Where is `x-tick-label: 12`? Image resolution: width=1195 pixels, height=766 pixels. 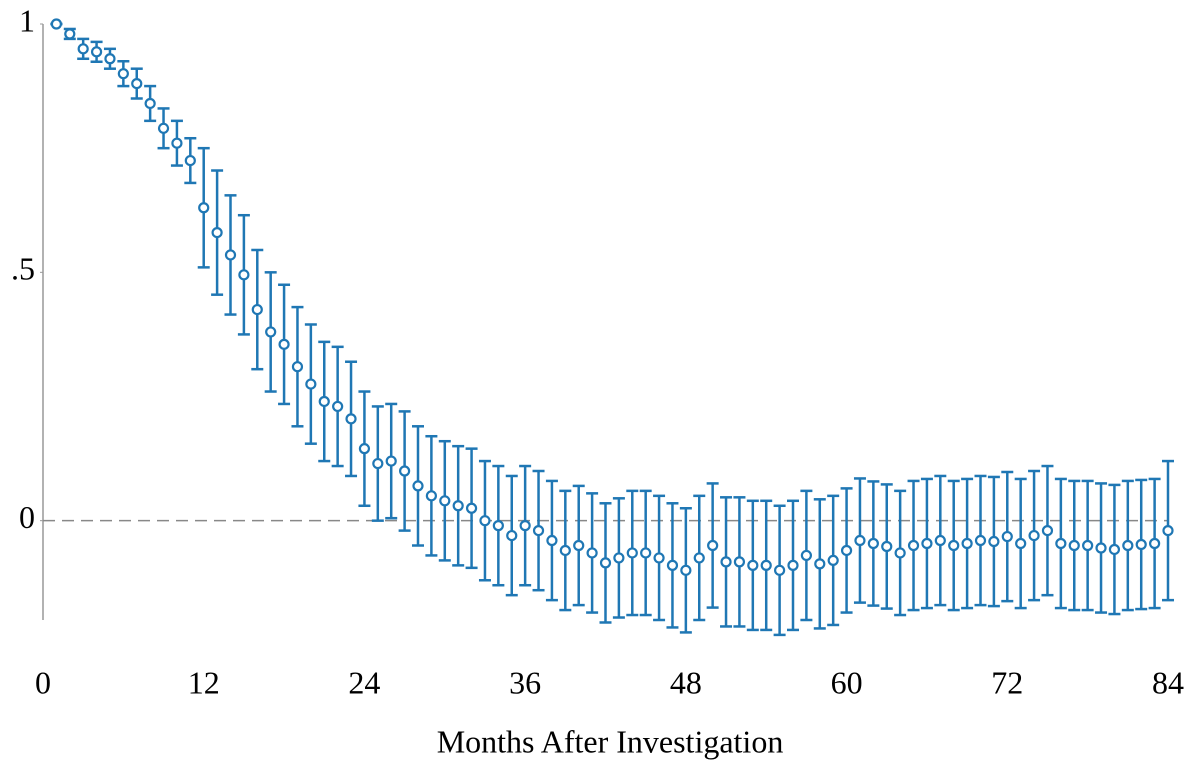
x-tick-label: 12 is located at coordinates (204, 682).